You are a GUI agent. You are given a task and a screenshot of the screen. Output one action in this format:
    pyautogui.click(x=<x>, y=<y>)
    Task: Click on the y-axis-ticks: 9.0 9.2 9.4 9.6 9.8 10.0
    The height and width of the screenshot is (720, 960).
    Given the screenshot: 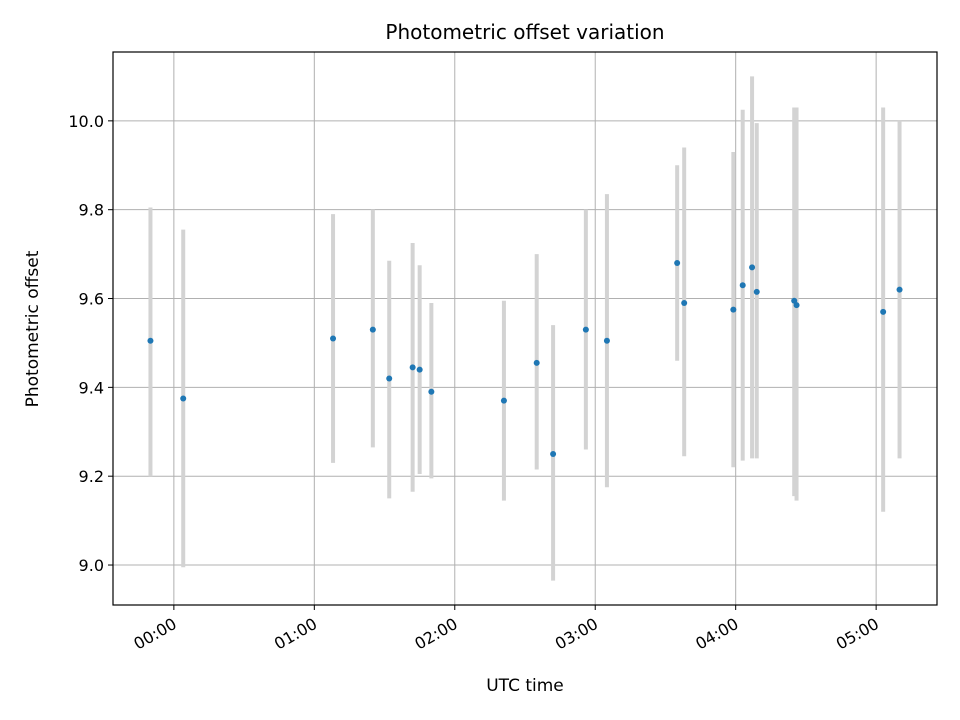 What is the action you would take?
    pyautogui.click(x=90, y=343)
    